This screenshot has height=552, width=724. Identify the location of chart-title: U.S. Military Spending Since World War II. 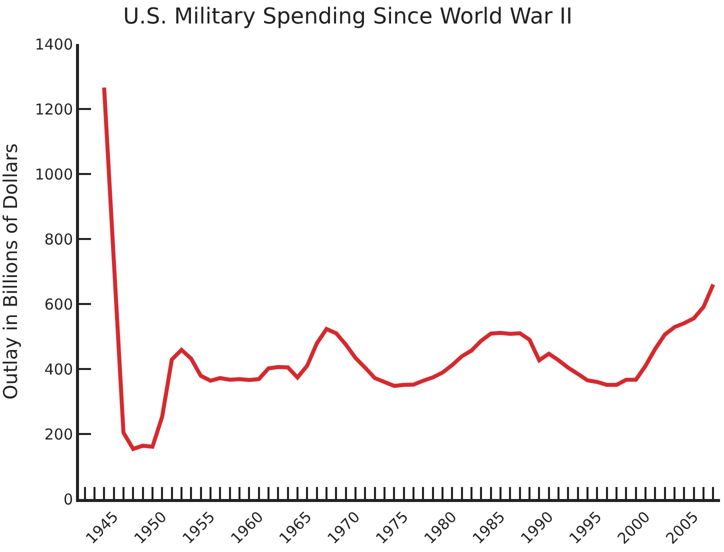
(348, 17).